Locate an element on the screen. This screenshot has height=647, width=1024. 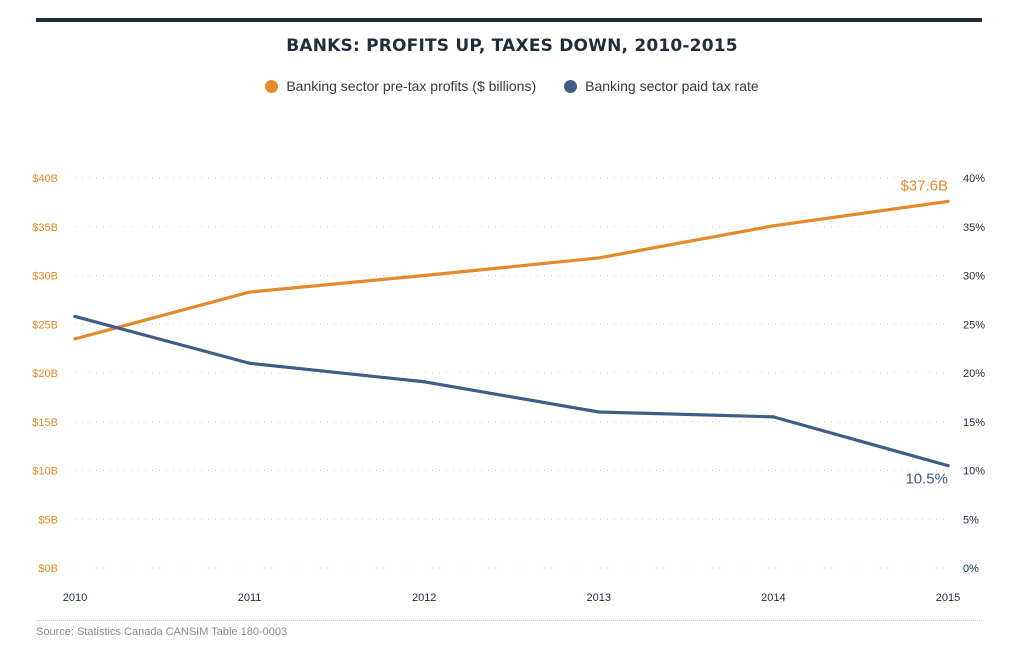
x-tick-label: 2014 is located at coordinates (773, 598).